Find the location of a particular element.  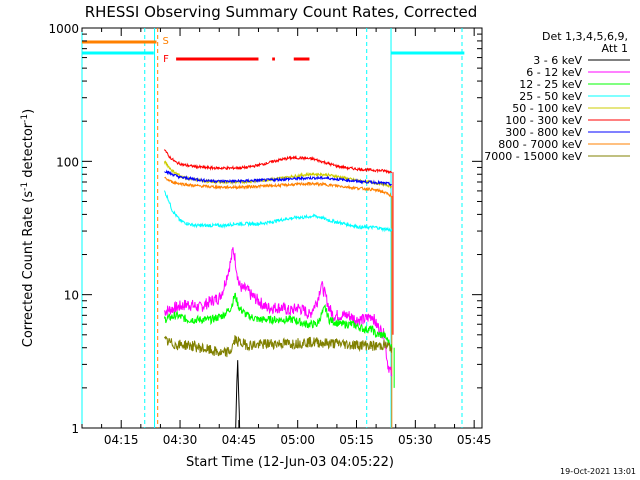

y-label-part: detector is located at coordinates (28, 152).